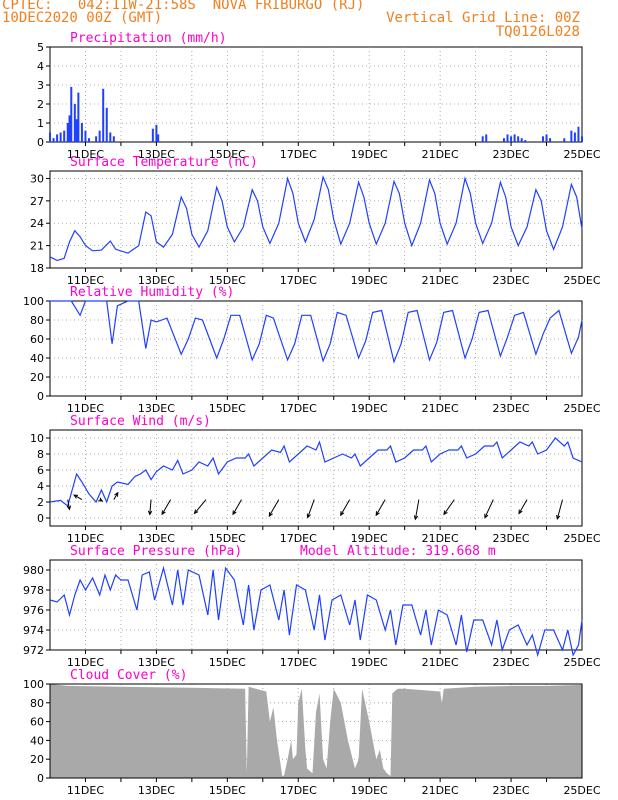 The height and width of the screenshot is (800, 618). I want to click on y-tick-label: 972, so click(33, 650).